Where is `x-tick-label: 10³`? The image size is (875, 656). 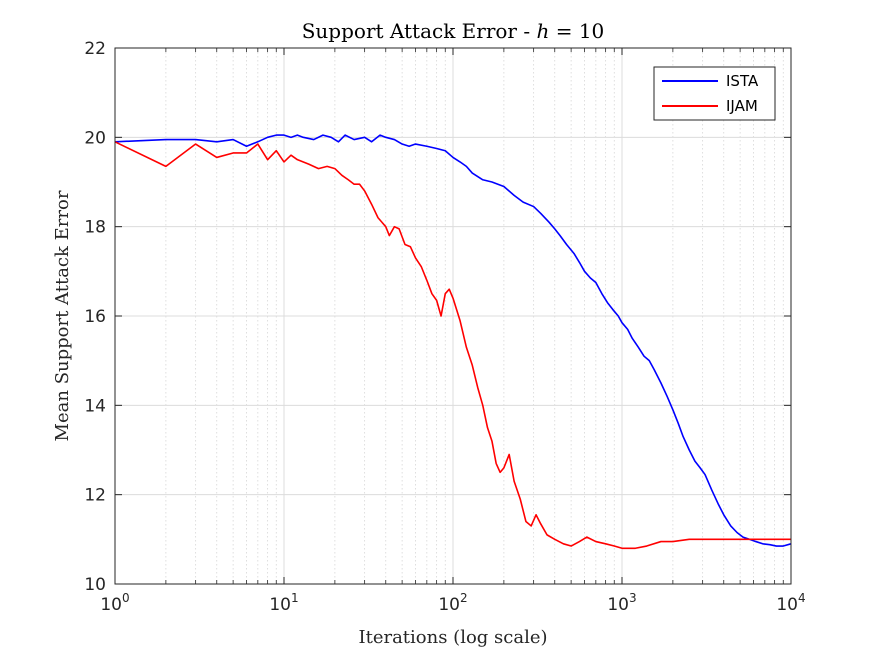
x-tick-label: 10³ is located at coordinates (621, 603).